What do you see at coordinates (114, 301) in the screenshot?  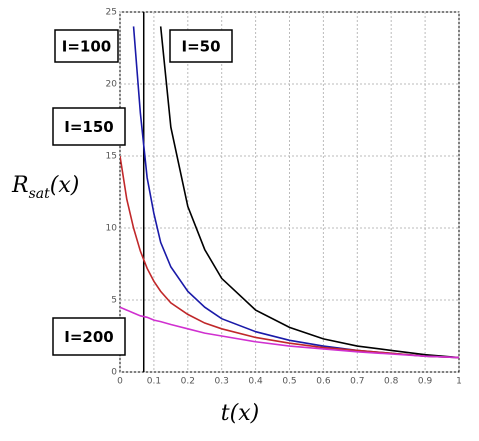 I see `y-tick-label: 5` at bounding box center [114, 301].